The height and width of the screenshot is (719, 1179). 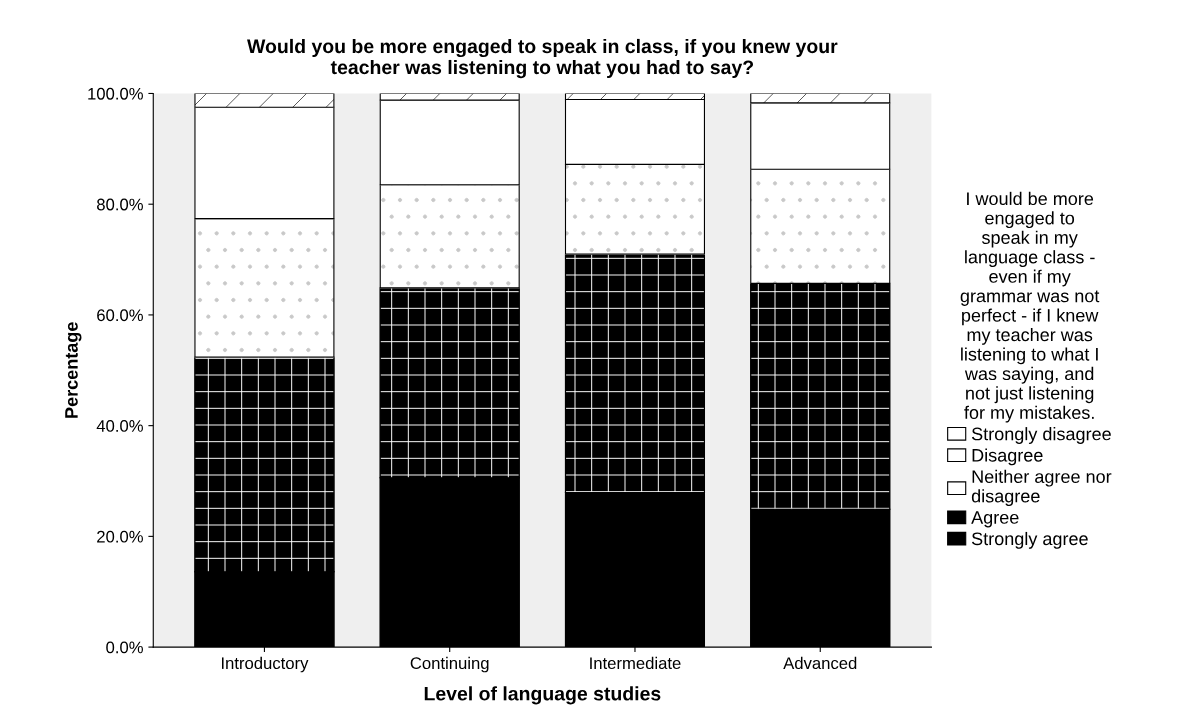 I want to click on text: I would be more engaged to speak in my language class - even if my grammar was not perfect - if I knew my teacher was listening to what I was saying, and not just listening for my mistakes., so click(x=1030, y=307).